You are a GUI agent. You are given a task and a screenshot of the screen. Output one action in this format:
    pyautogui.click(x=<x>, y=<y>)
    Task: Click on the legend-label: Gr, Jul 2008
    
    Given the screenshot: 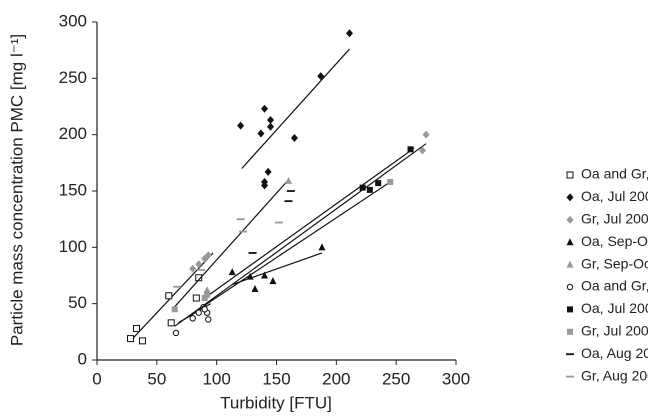 What is the action you would take?
    pyautogui.click(x=614, y=219)
    